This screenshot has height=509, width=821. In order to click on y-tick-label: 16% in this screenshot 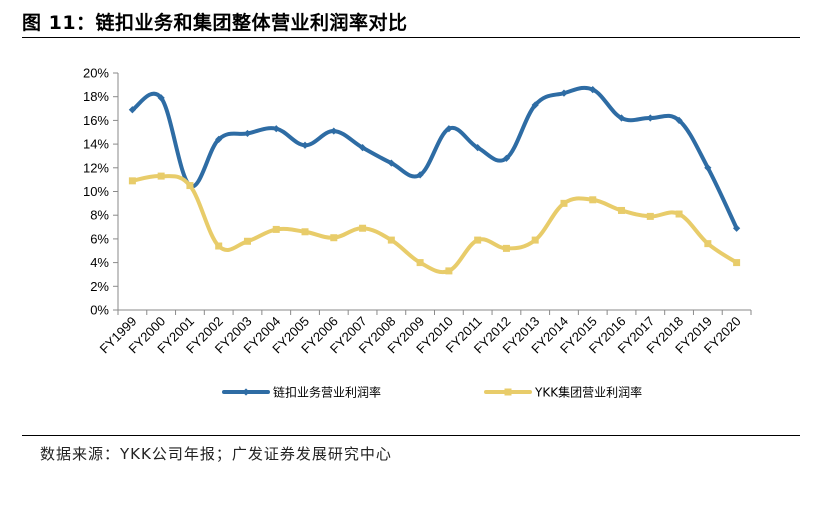, I will do `click(96, 120)`.